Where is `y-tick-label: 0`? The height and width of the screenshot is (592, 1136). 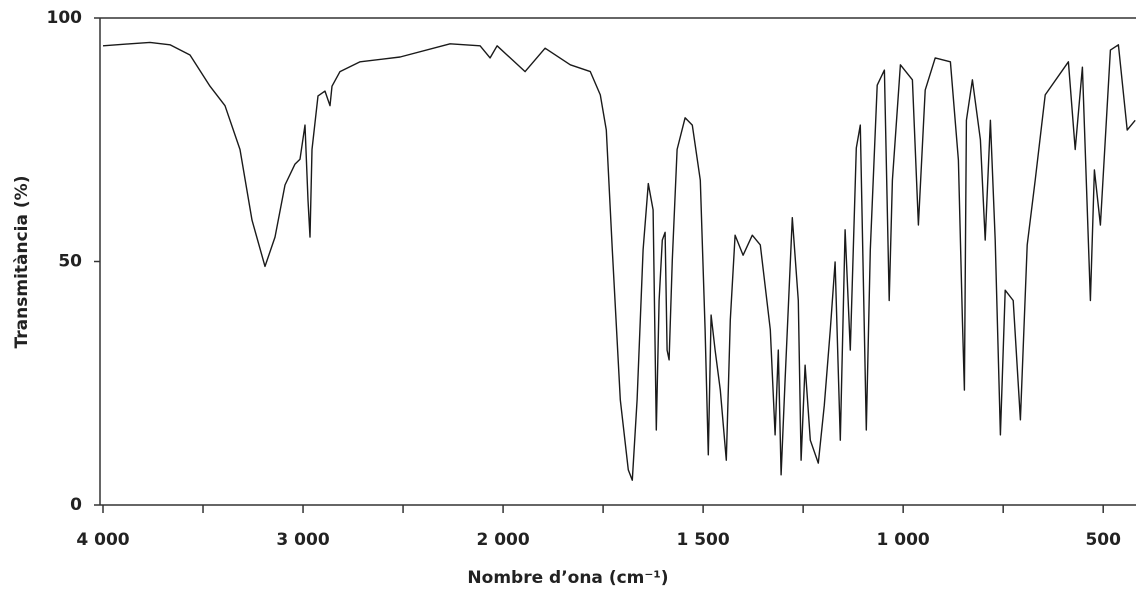
y-tick-label: 0 is located at coordinates (76, 505).